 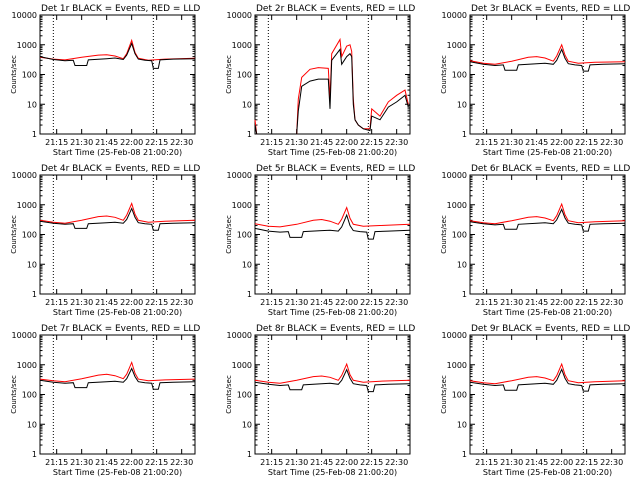 What do you see at coordinates (120, 9) in the screenshot?
I see `chart-title: Det 1r BLACK = Events, RED = LLD` at bounding box center [120, 9].